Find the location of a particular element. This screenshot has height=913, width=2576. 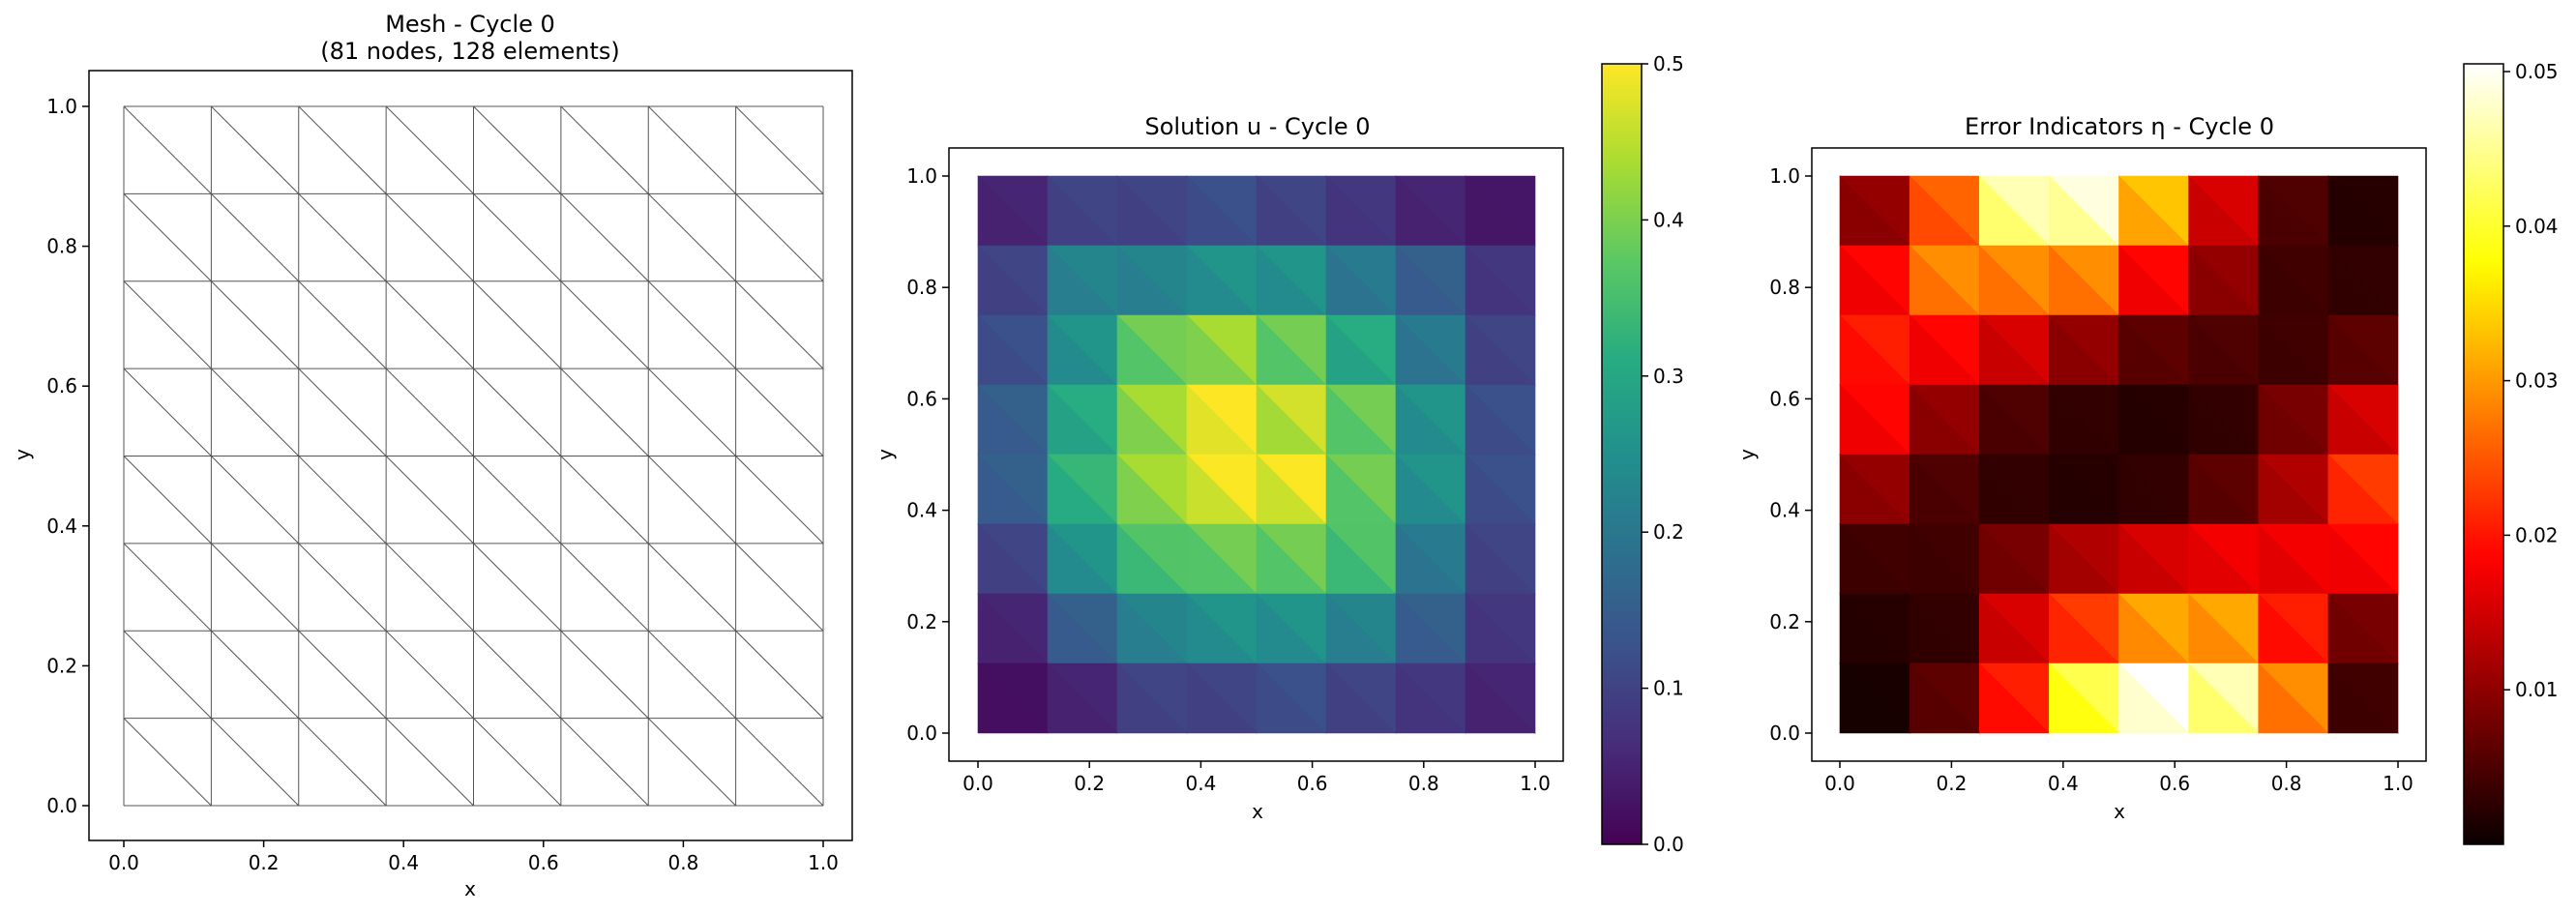

colorbar-tick-label: 0.05 is located at coordinates (2537, 71).